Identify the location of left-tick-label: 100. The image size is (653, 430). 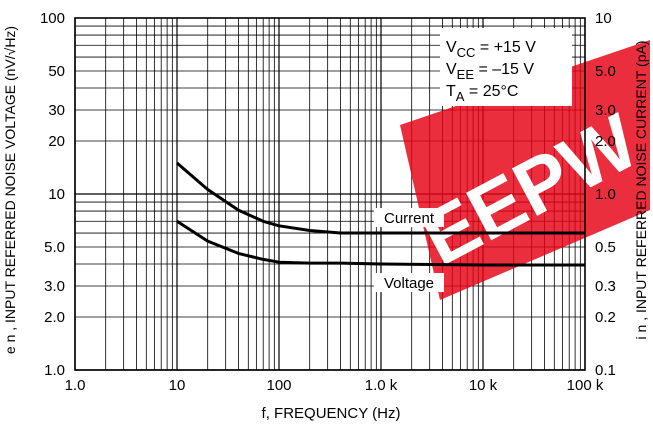
(52, 18).